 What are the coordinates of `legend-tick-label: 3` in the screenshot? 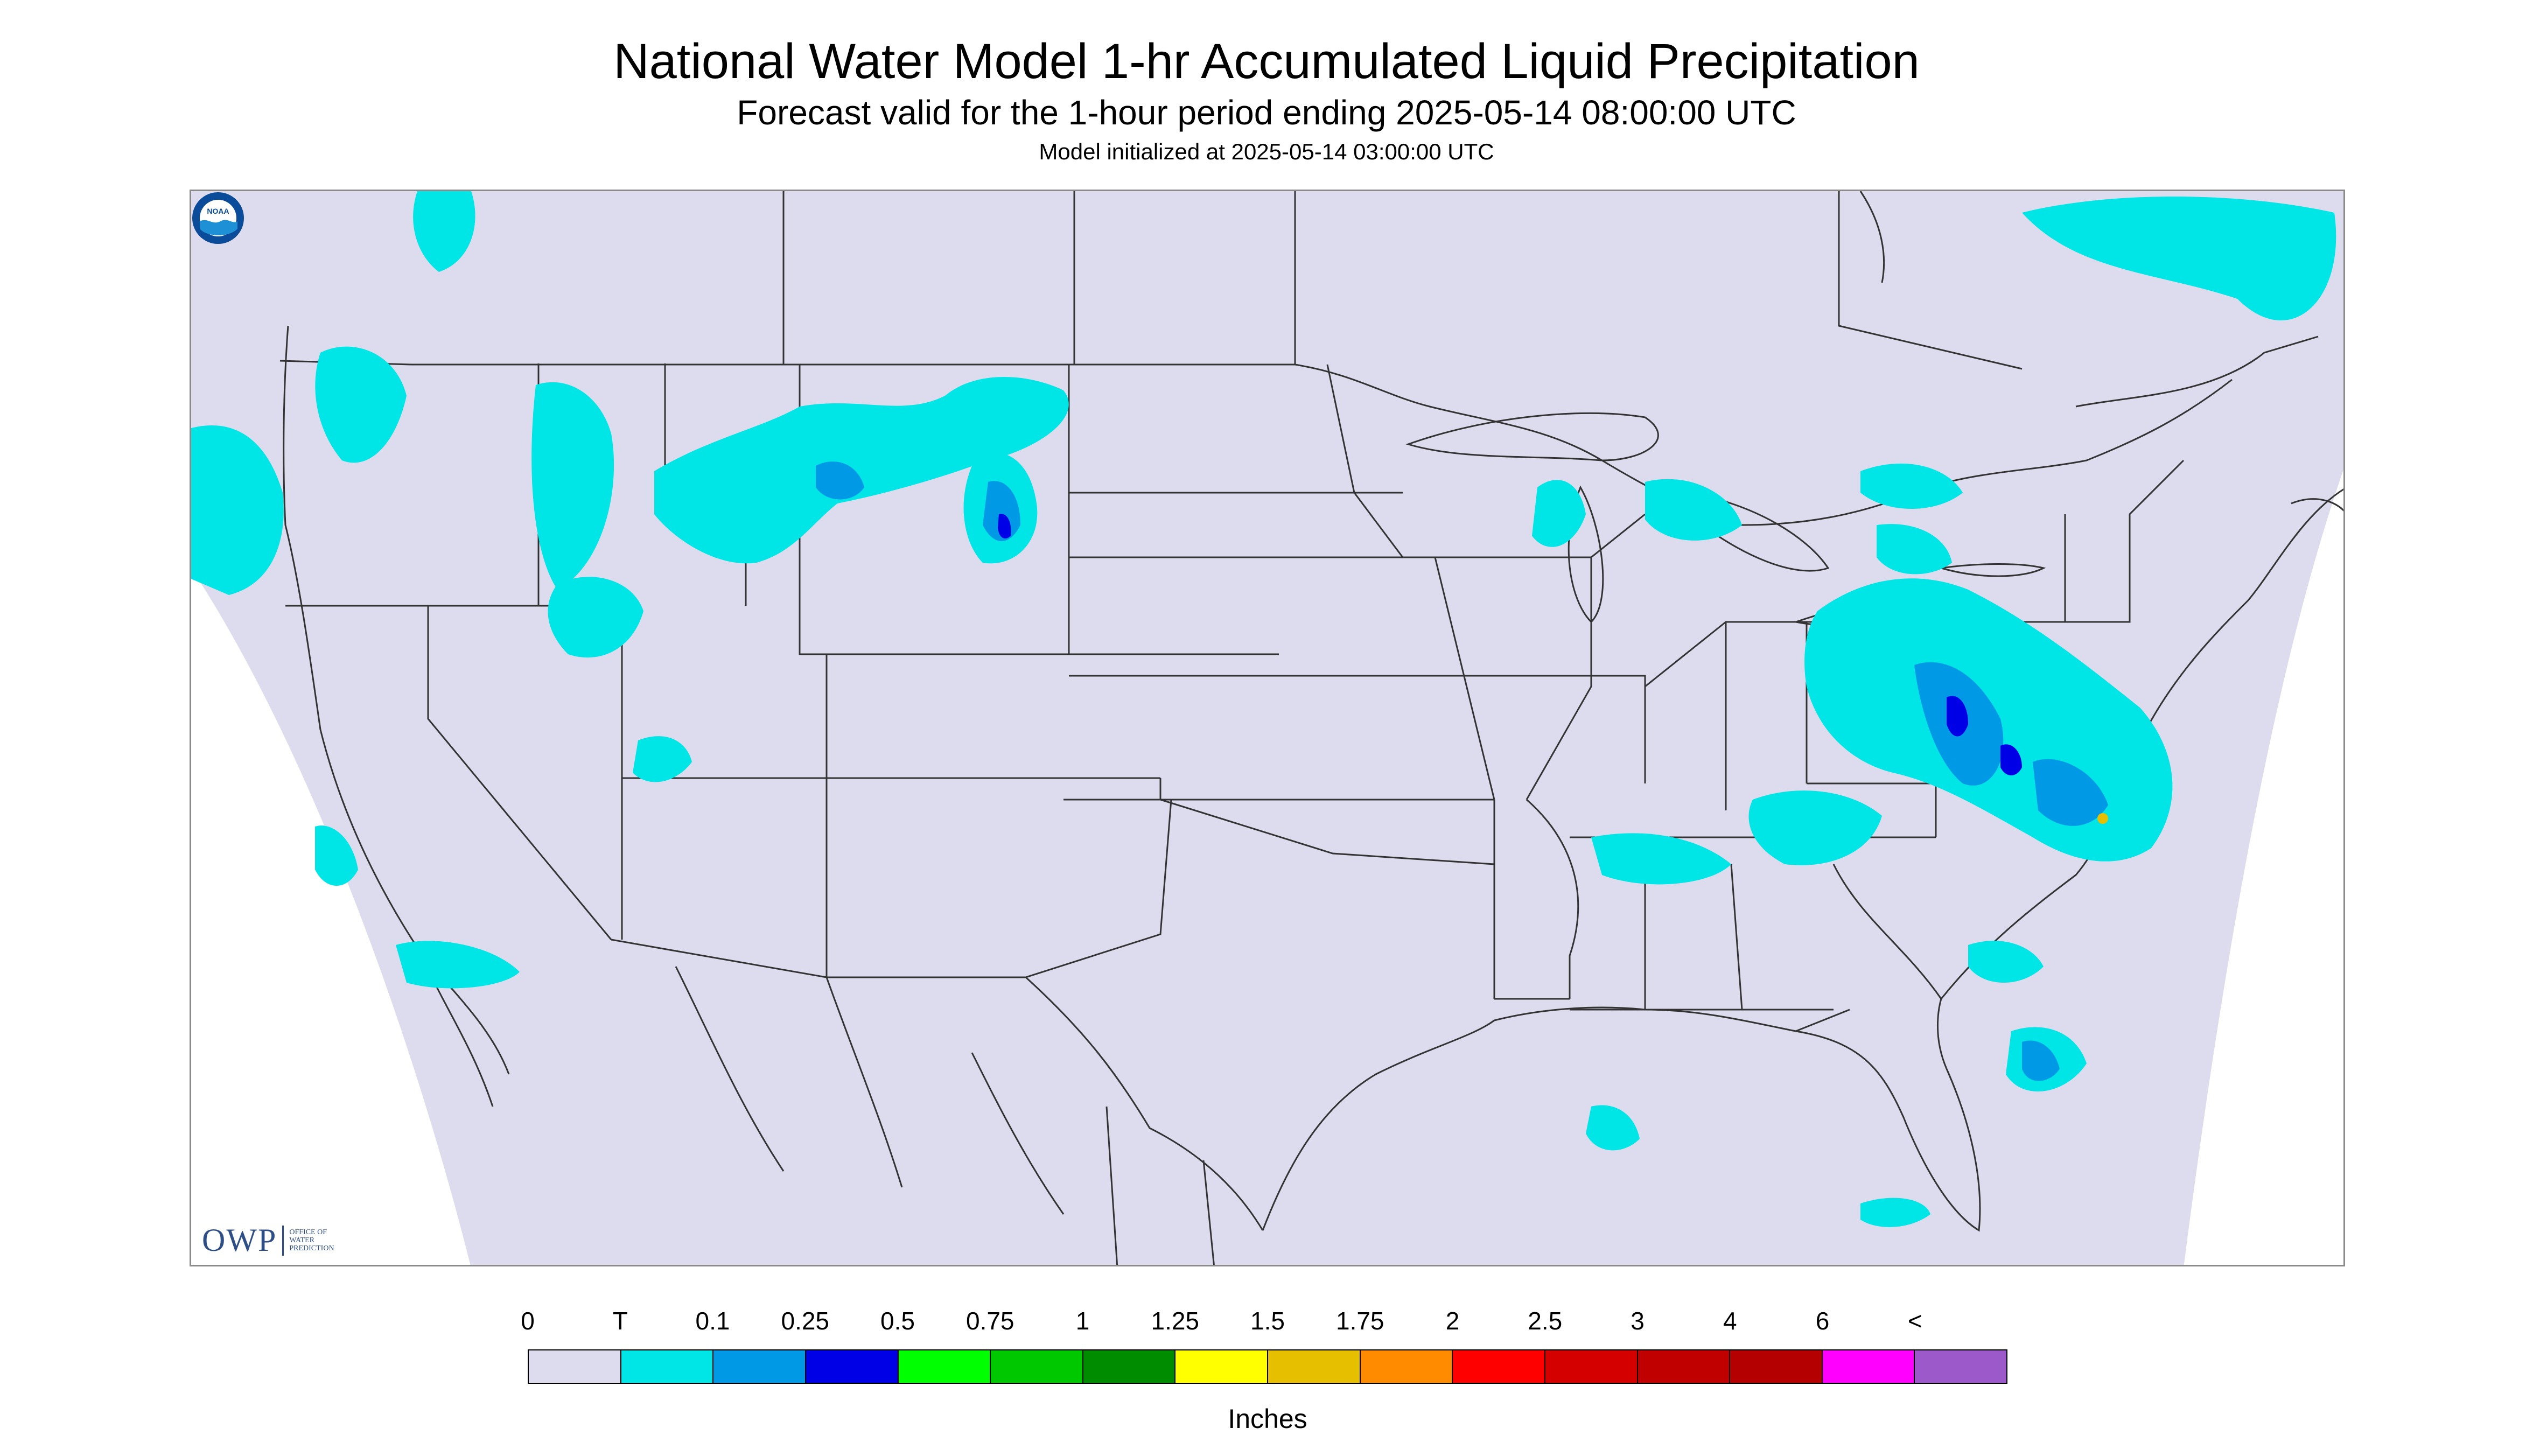 It's located at (1638, 1321).